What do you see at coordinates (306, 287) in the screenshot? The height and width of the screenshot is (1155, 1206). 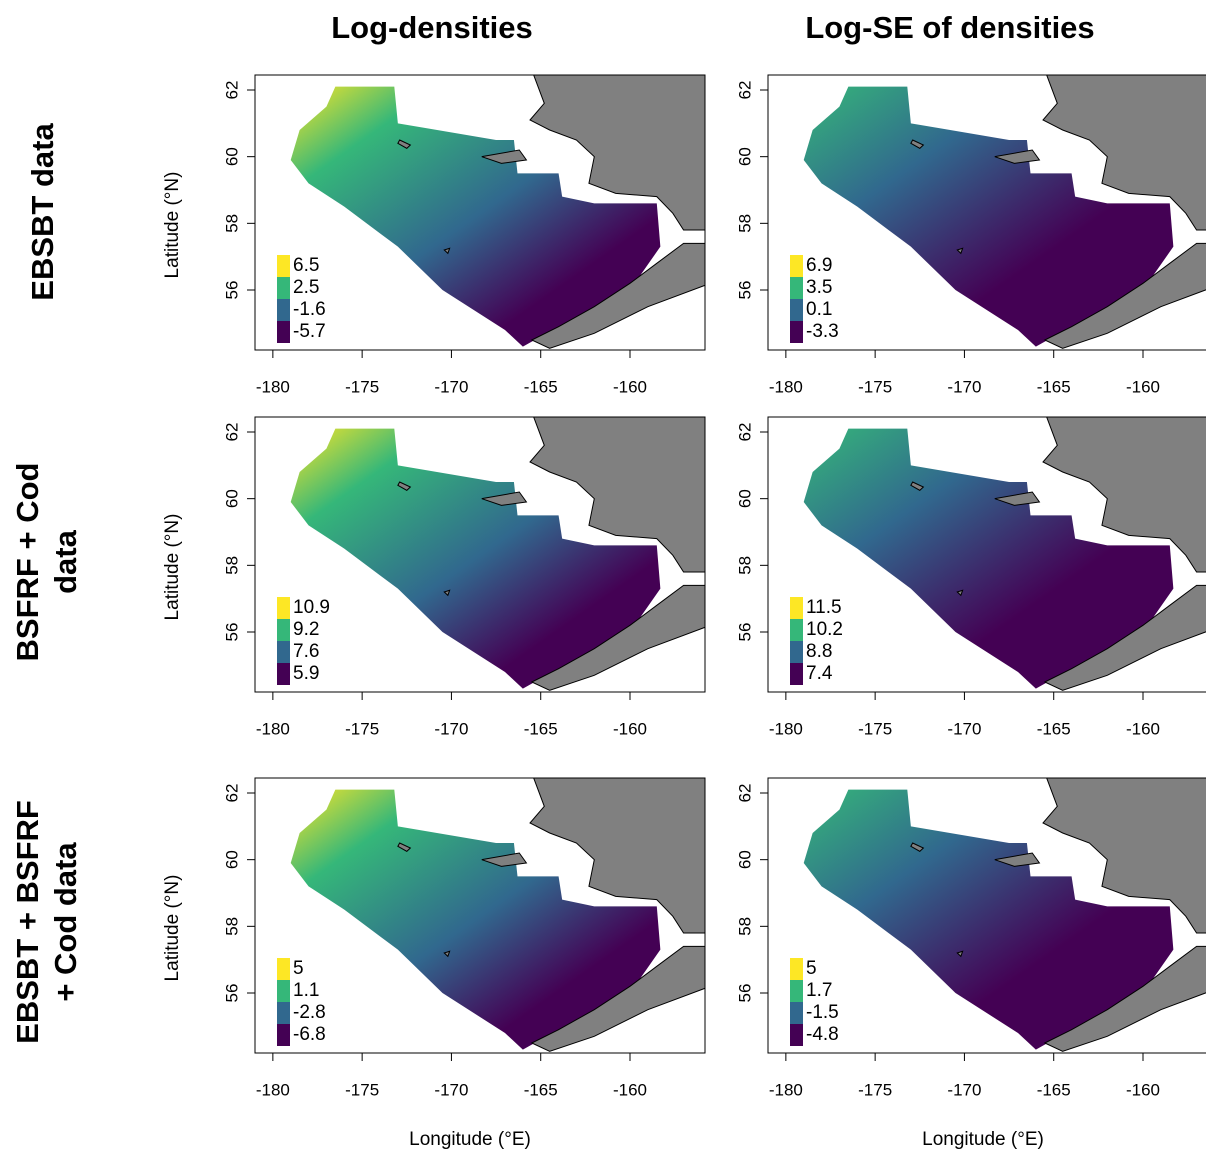 I see `legend-label: 2.5` at bounding box center [306, 287].